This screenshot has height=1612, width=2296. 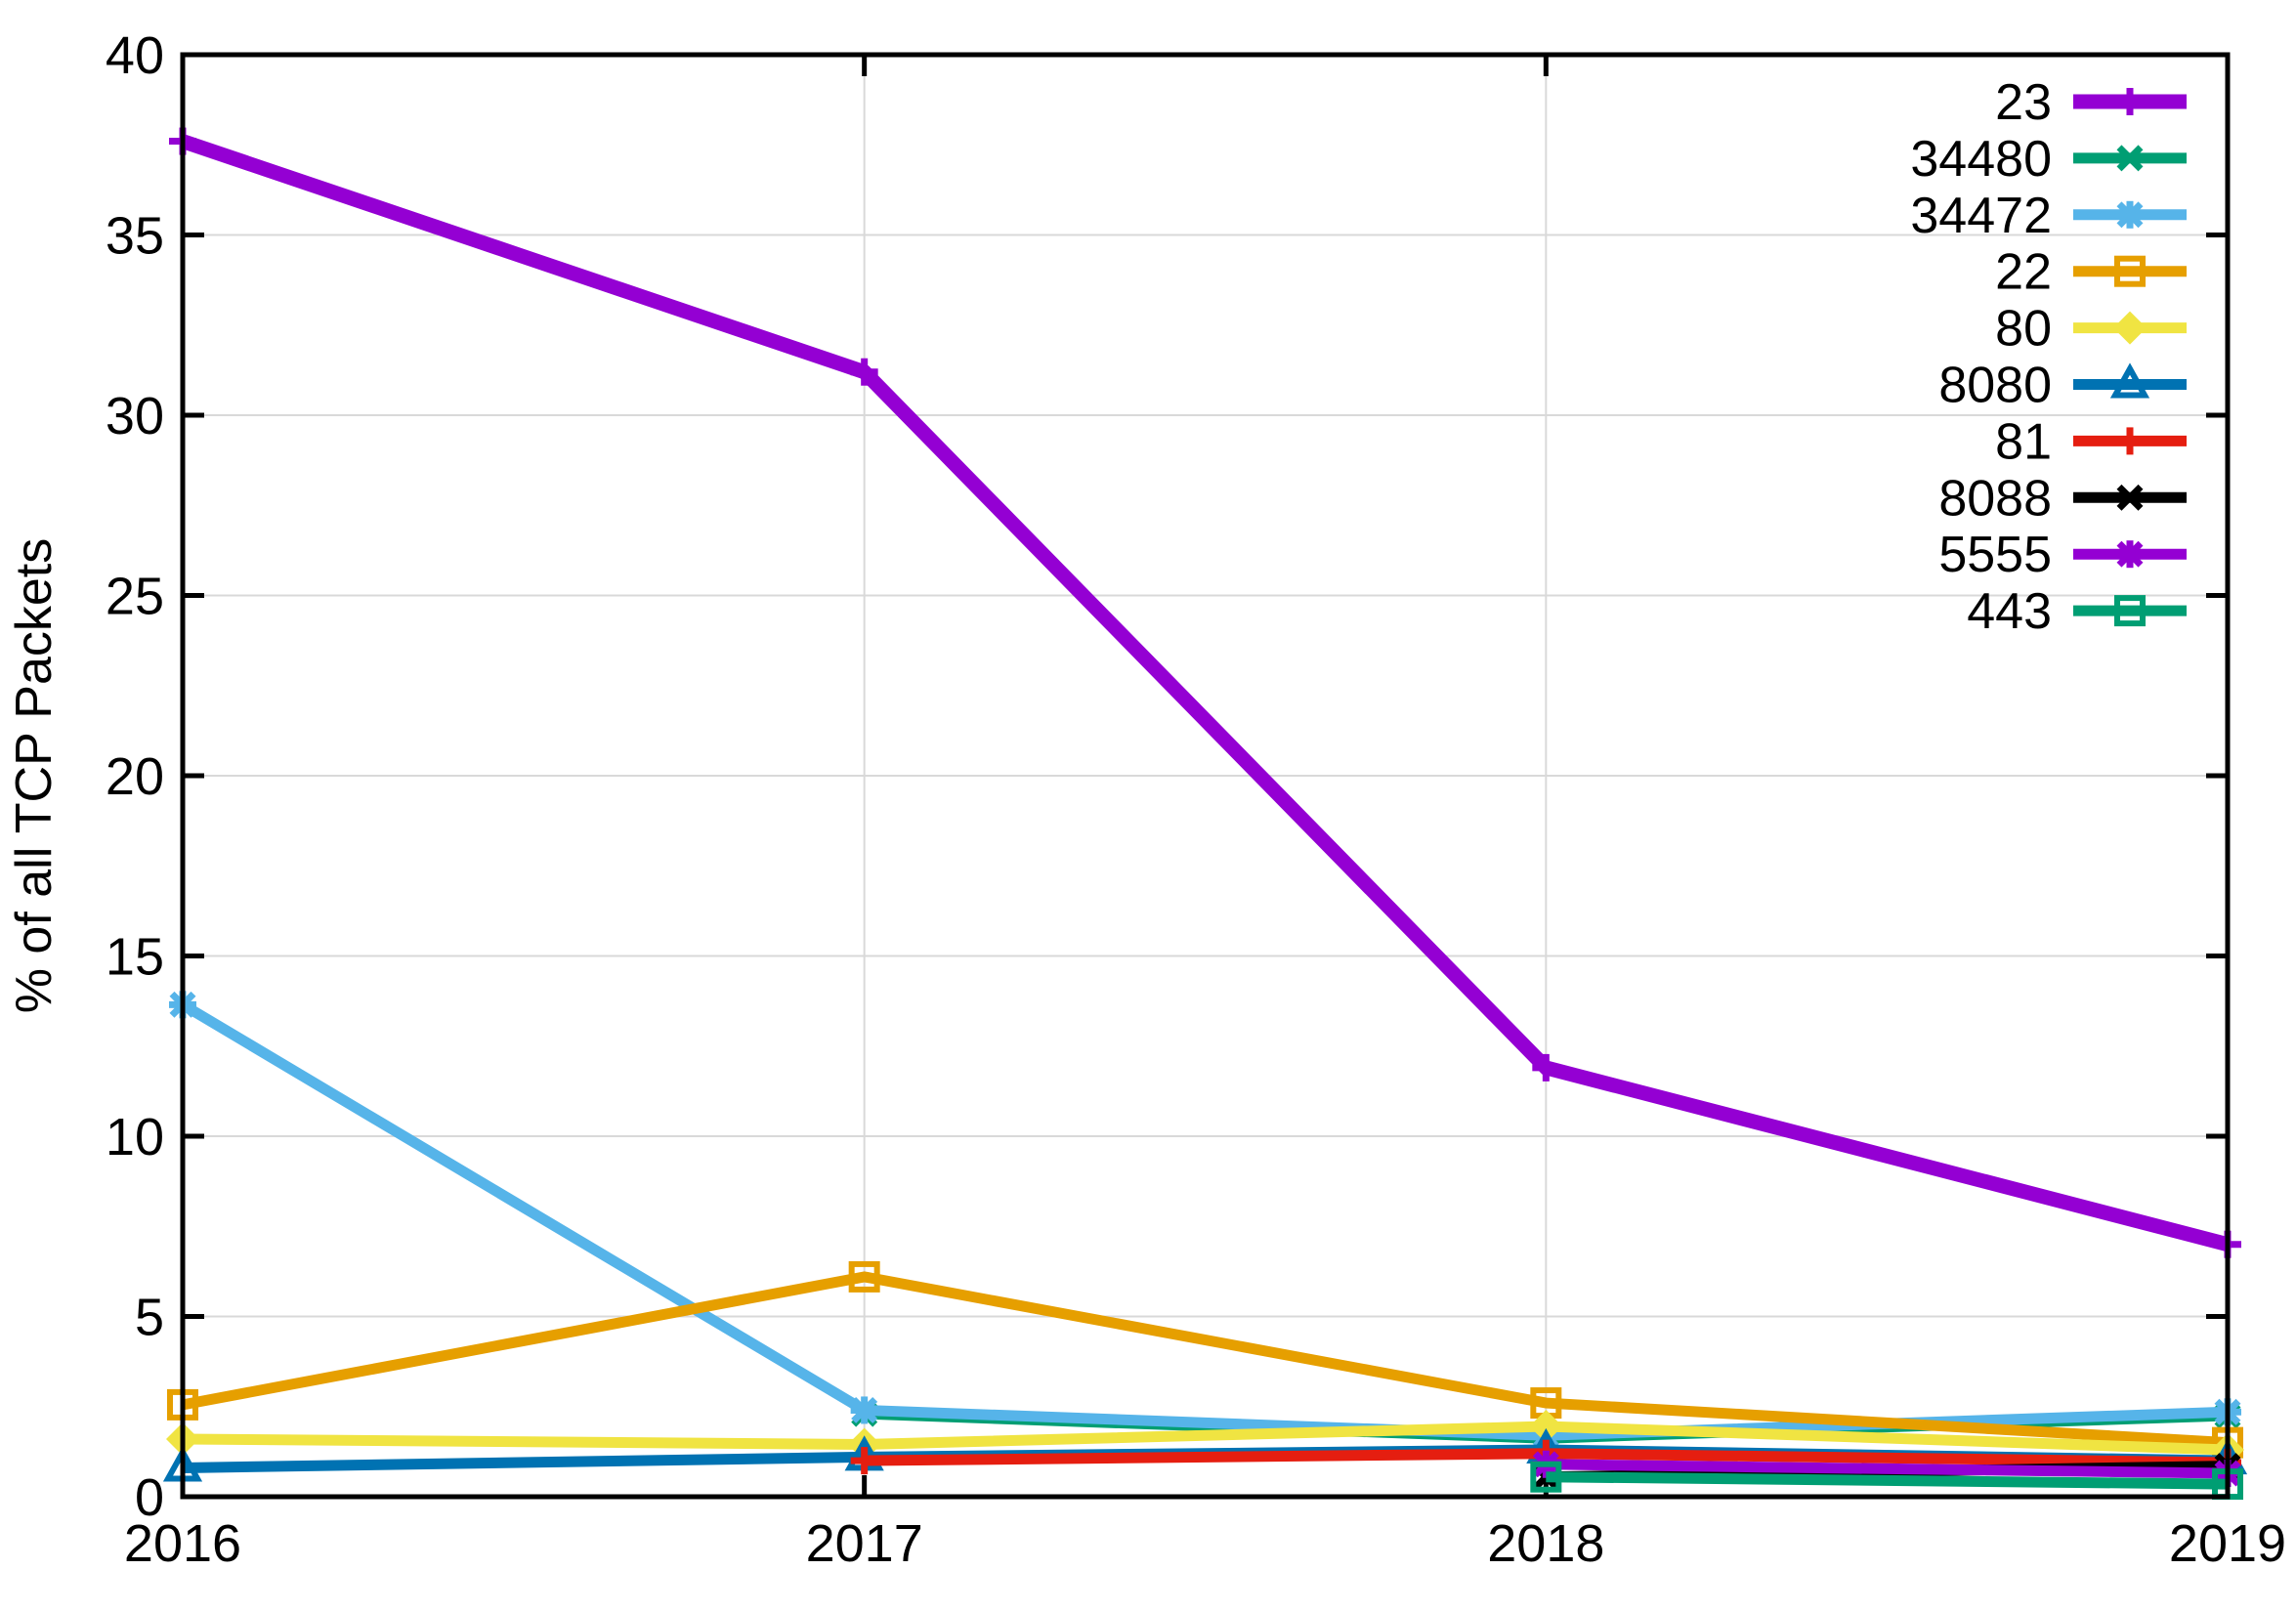 What do you see at coordinates (2091, 441) in the screenshot?
I see `legend-row-81: 81` at bounding box center [2091, 441].